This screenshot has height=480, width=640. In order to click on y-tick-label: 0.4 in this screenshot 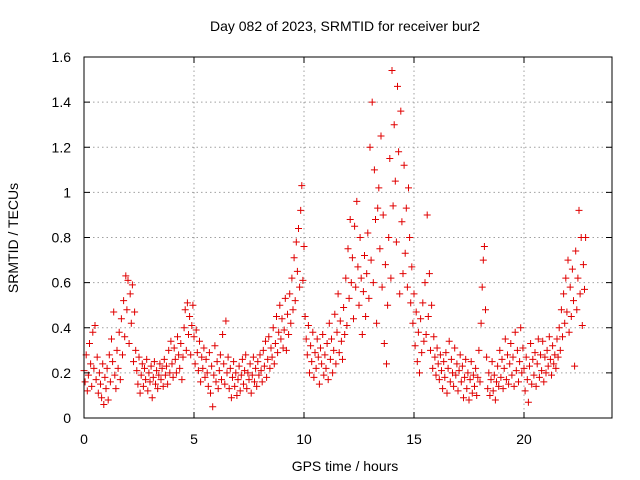, I will do `click(62, 328)`.